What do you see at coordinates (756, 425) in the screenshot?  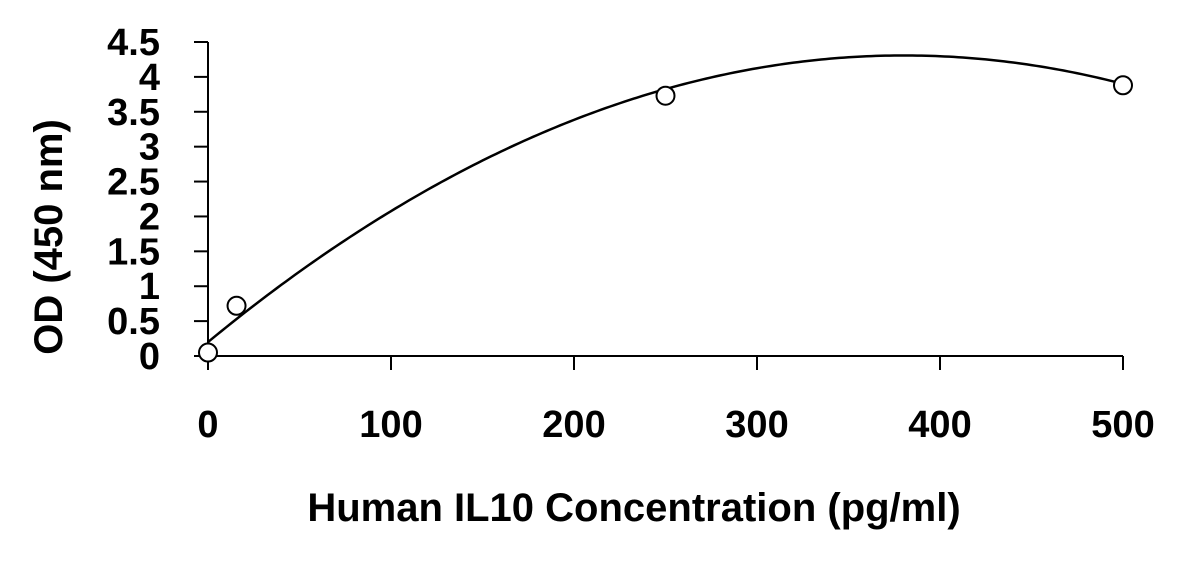 I see `x-tick-label: 300` at bounding box center [756, 425].